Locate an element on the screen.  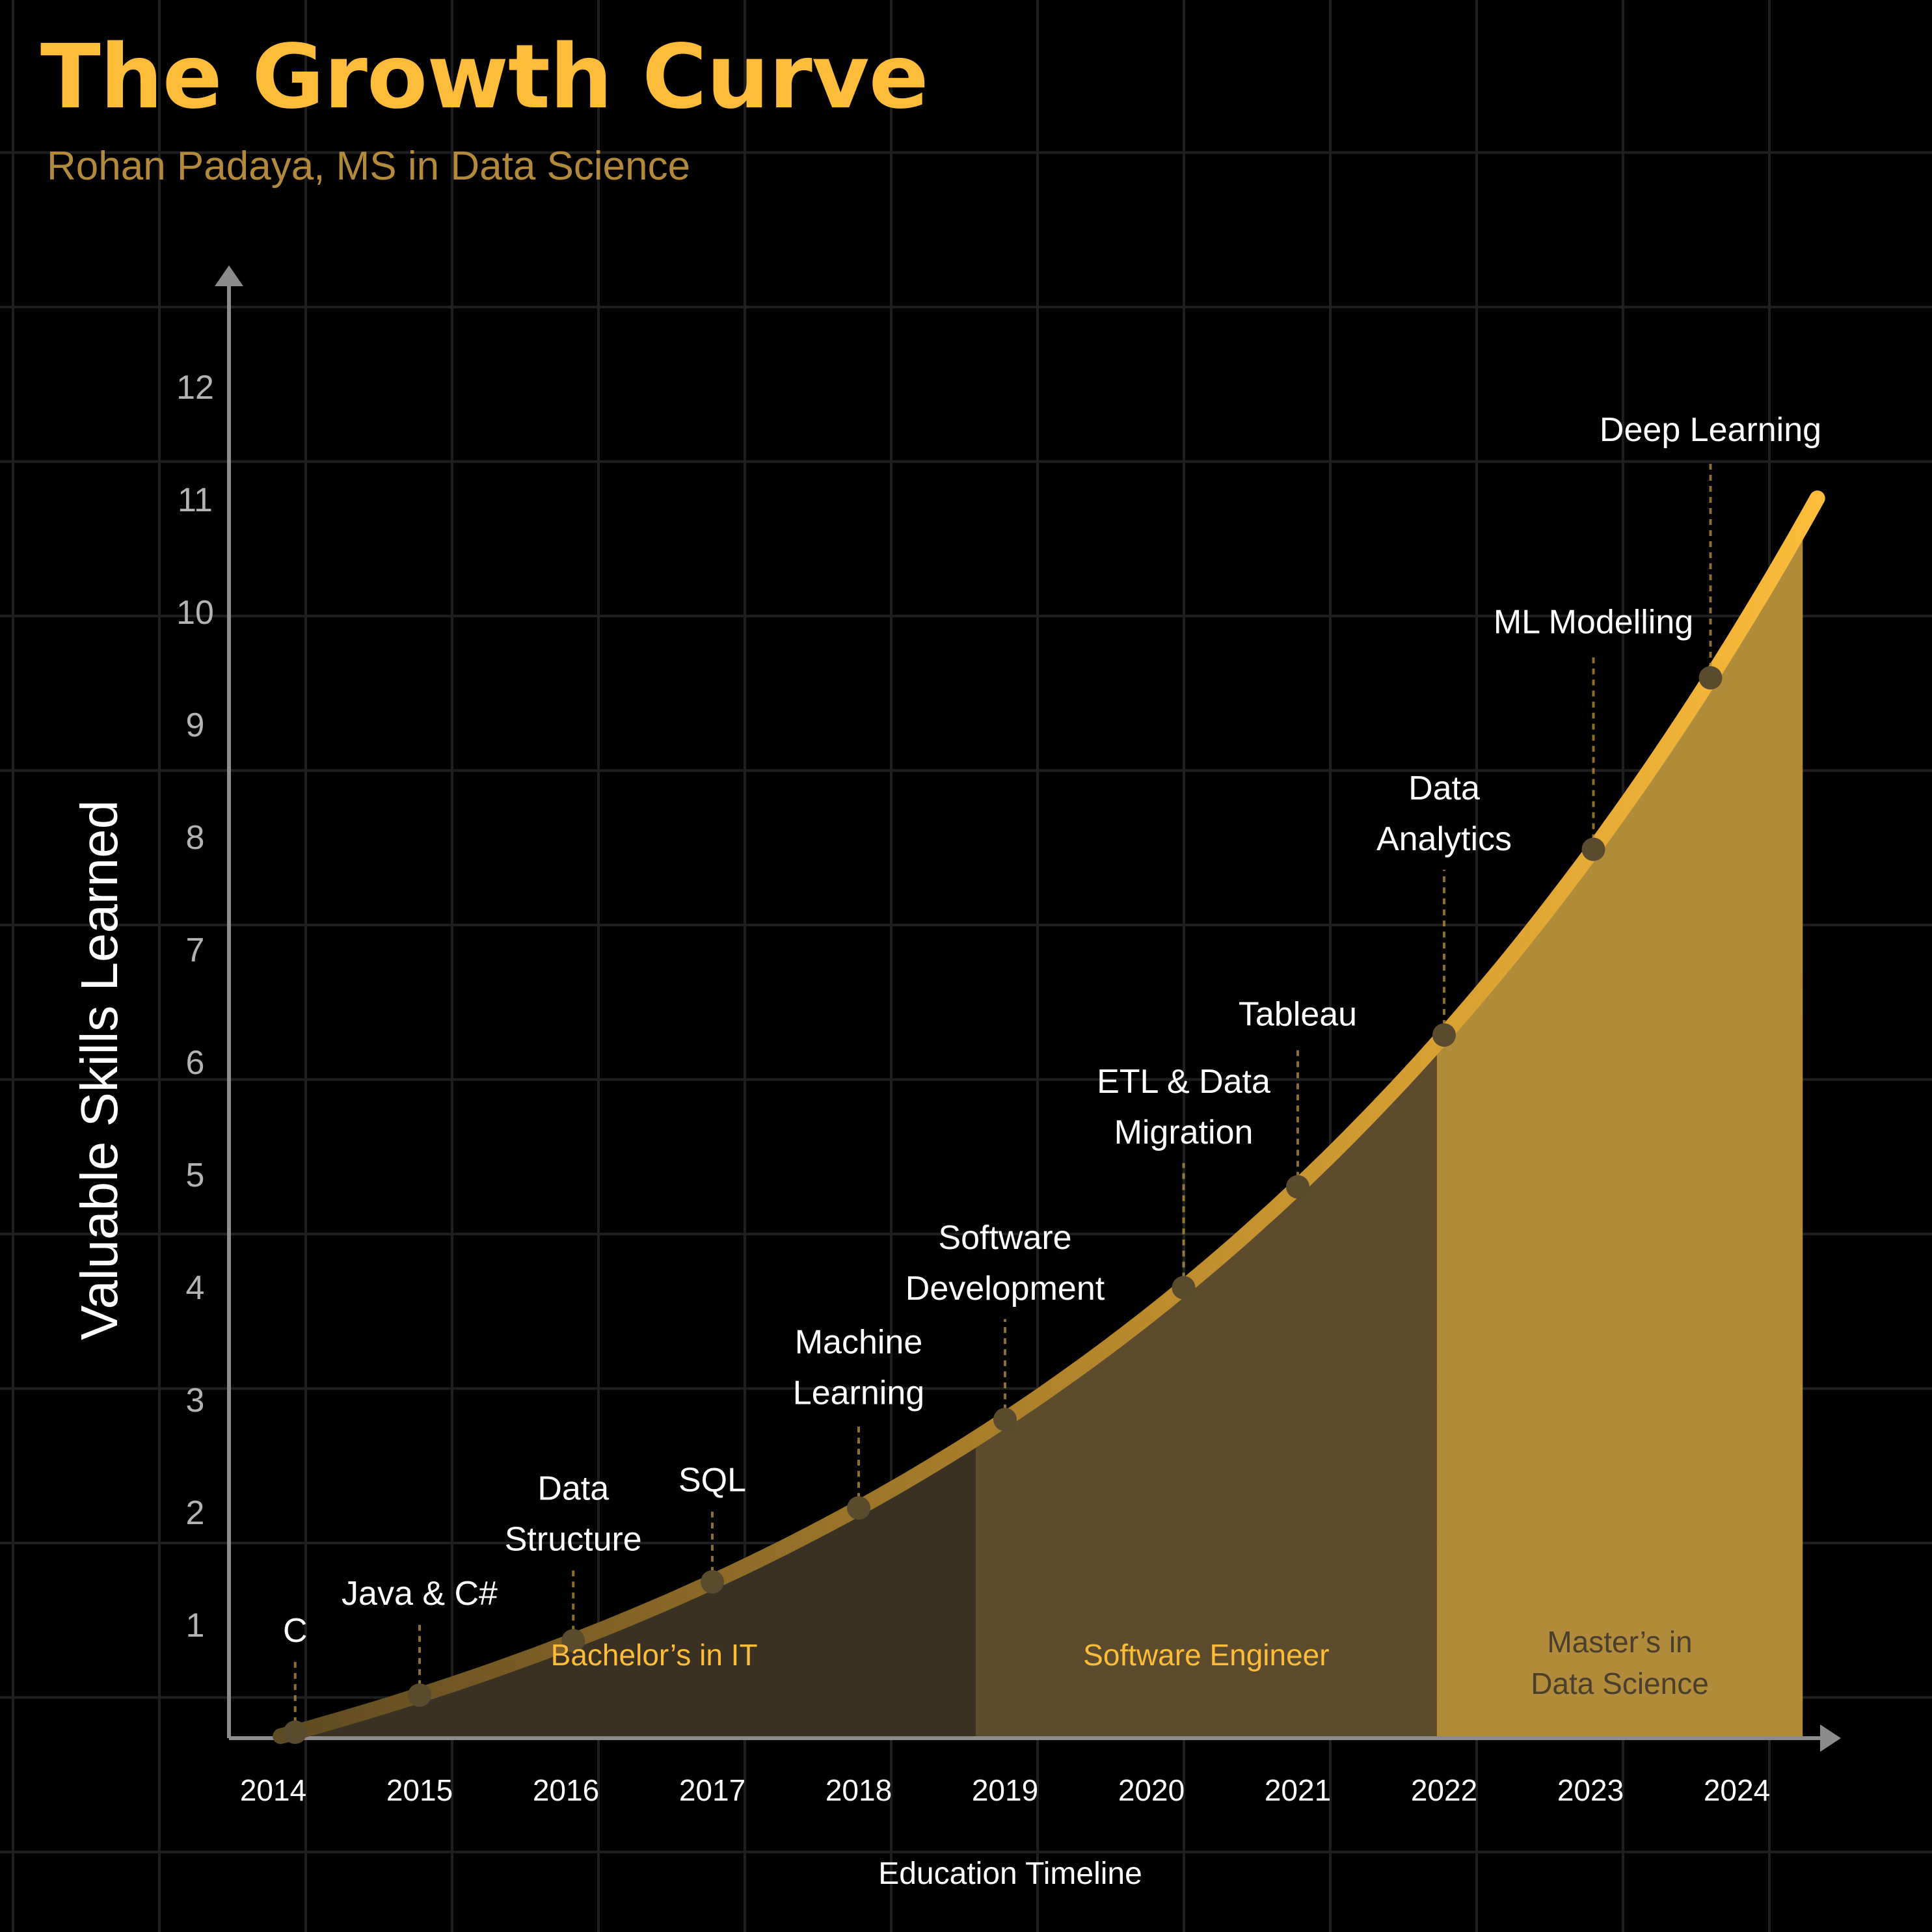
y-tick-label: 5 is located at coordinates (195, 1175).